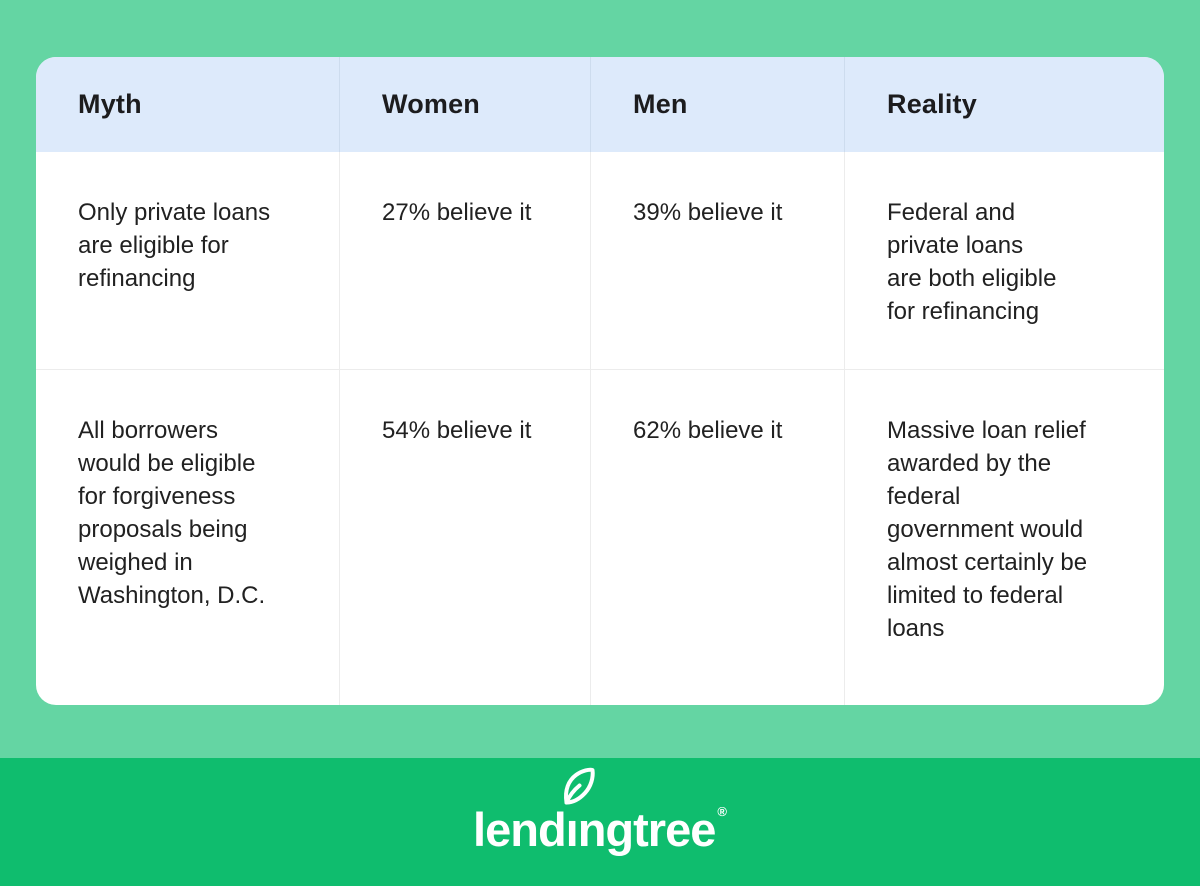 Image resolution: width=1200 pixels, height=886 pixels. What do you see at coordinates (520, 829) in the screenshot?
I see `logo-text-lead: lend` at bounding box center [520, 829].